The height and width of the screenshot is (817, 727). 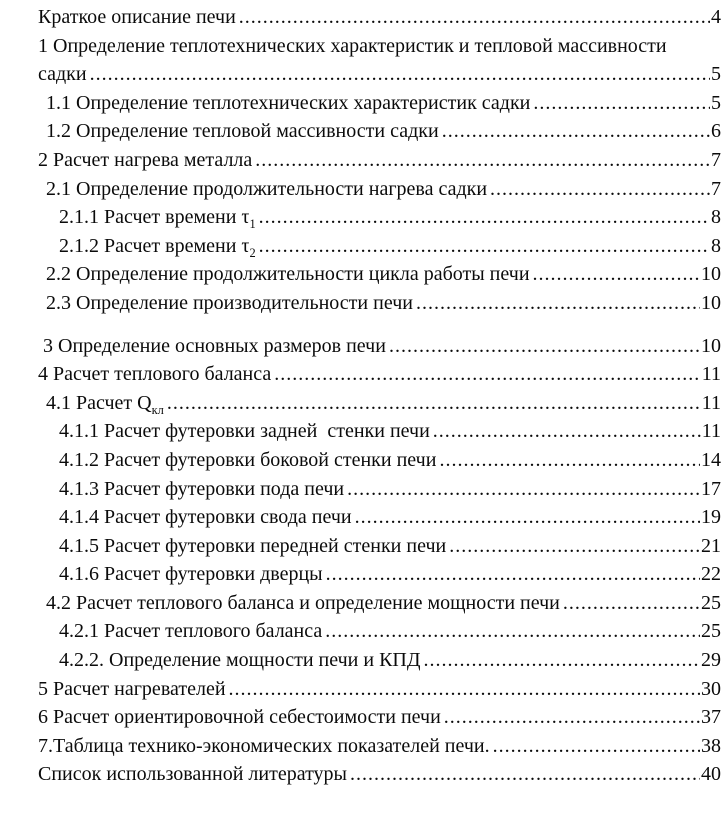 What do you see at coordinates (252, 252) in the screenshot?
I see `subscript-text: 2` at bounding box center [252, 252].